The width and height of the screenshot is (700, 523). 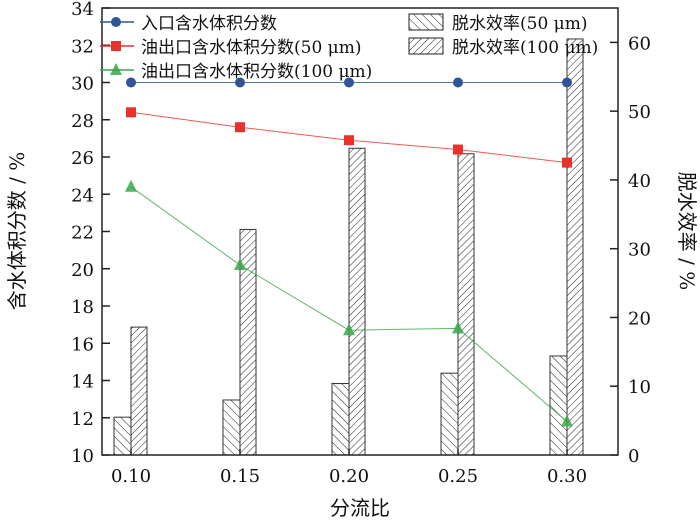 I want to click on y-right-tick-label: 50, so click(x=639, y=112).